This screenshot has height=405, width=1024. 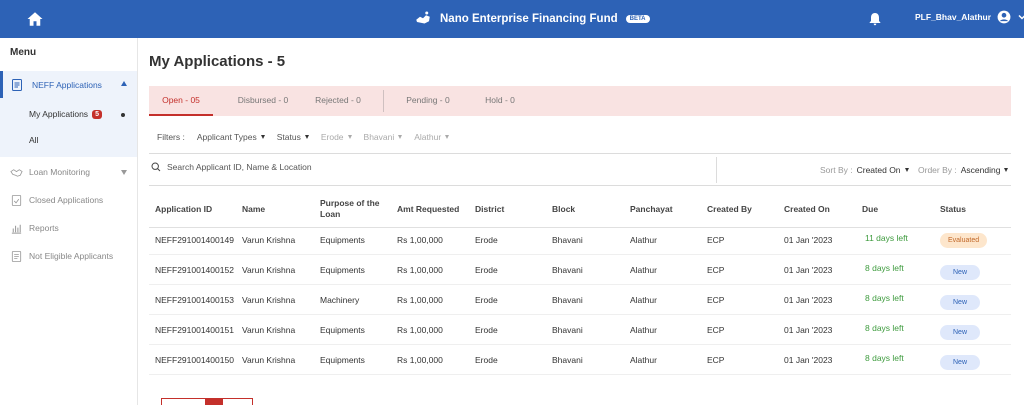 I want to click on column-header: Purpose of the Loan, so click(x=350, y=208).